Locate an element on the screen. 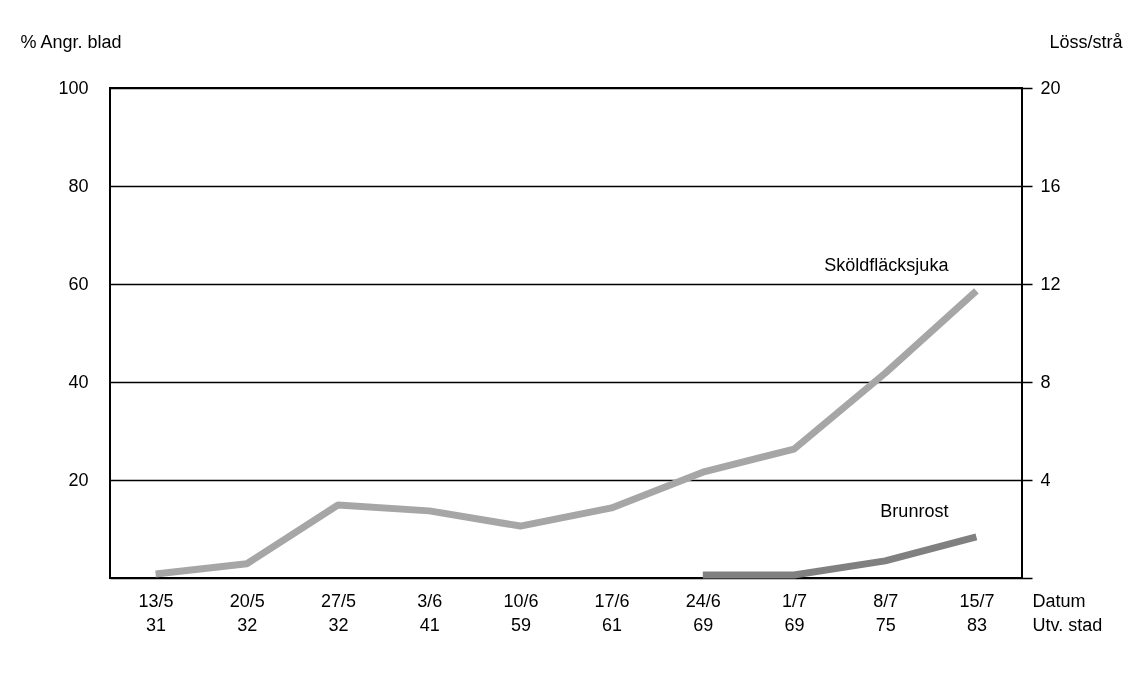 The width and height of the screenshot is (1129, 675). x-tick-label: 1/7 69 is located at coordinates (794, 612).